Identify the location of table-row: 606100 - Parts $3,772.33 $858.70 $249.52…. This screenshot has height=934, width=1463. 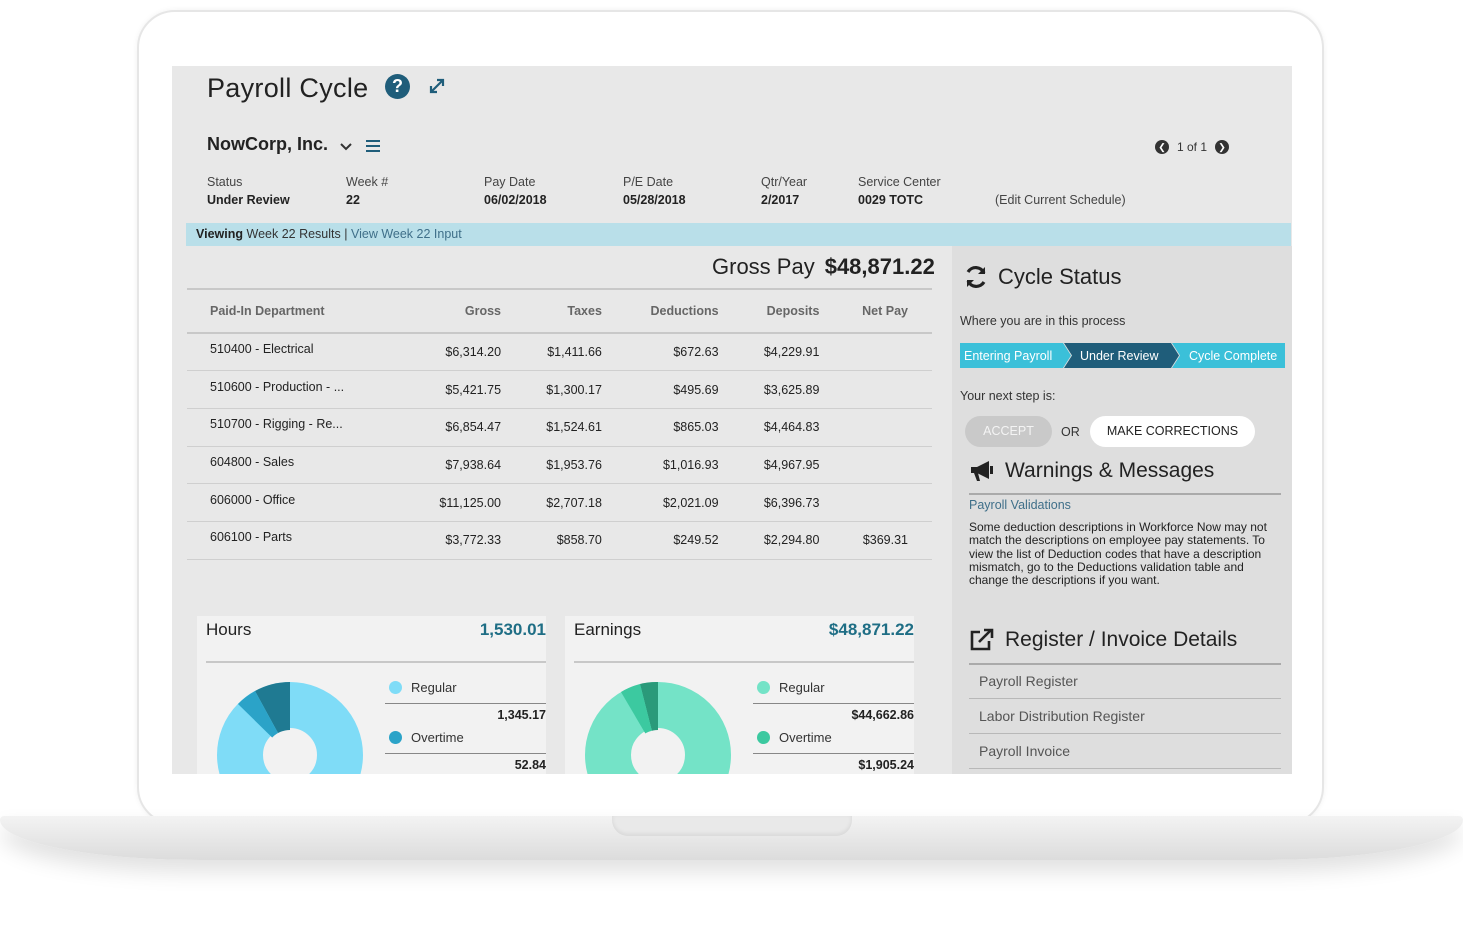
(559, 540).